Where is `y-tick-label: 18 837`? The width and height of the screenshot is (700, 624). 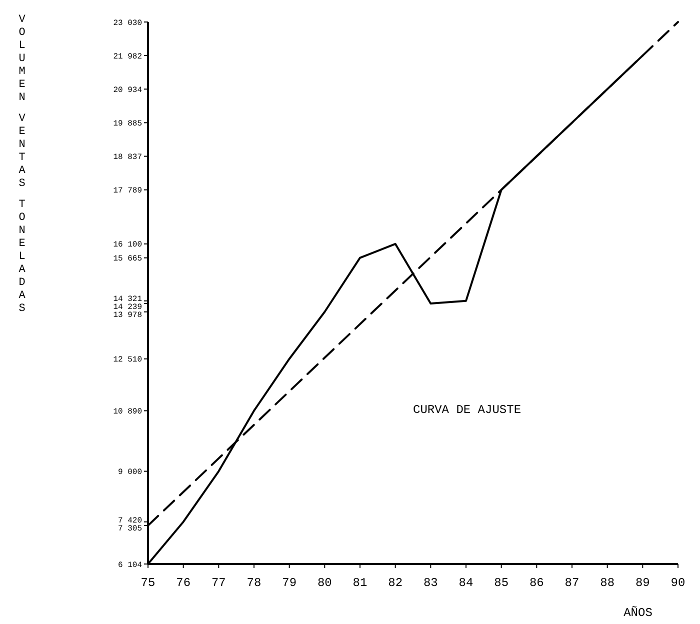 y-tick-label: 18 837 is located at coordinates (127, 157).